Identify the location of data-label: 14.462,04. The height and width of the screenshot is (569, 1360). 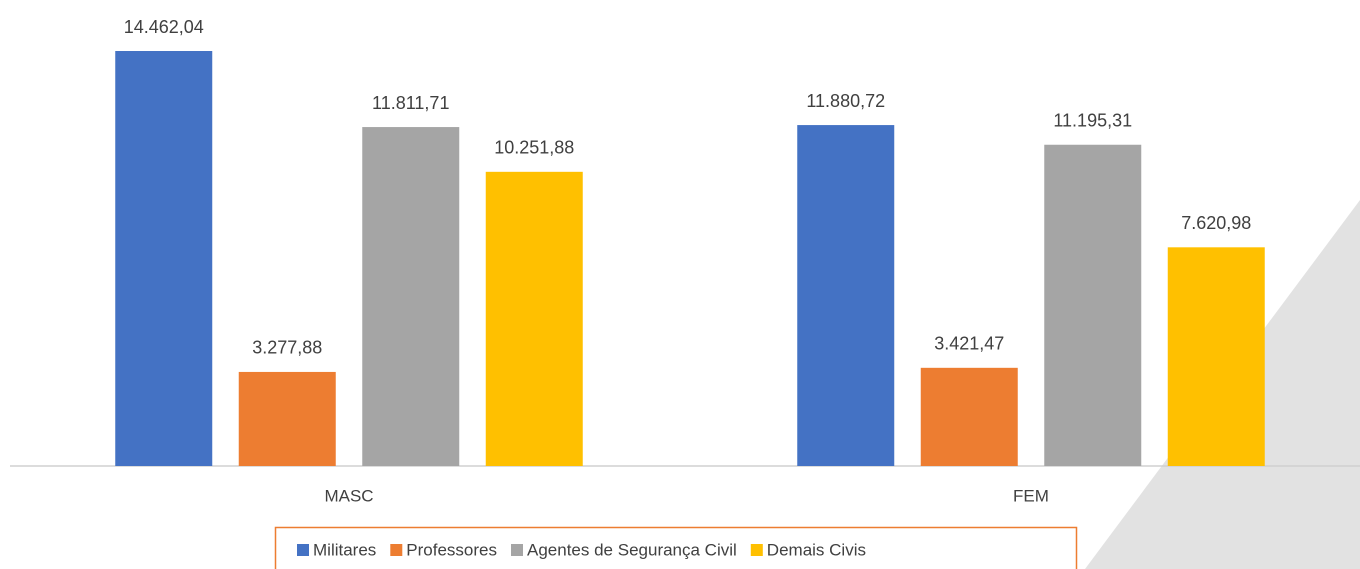
(164, 27).